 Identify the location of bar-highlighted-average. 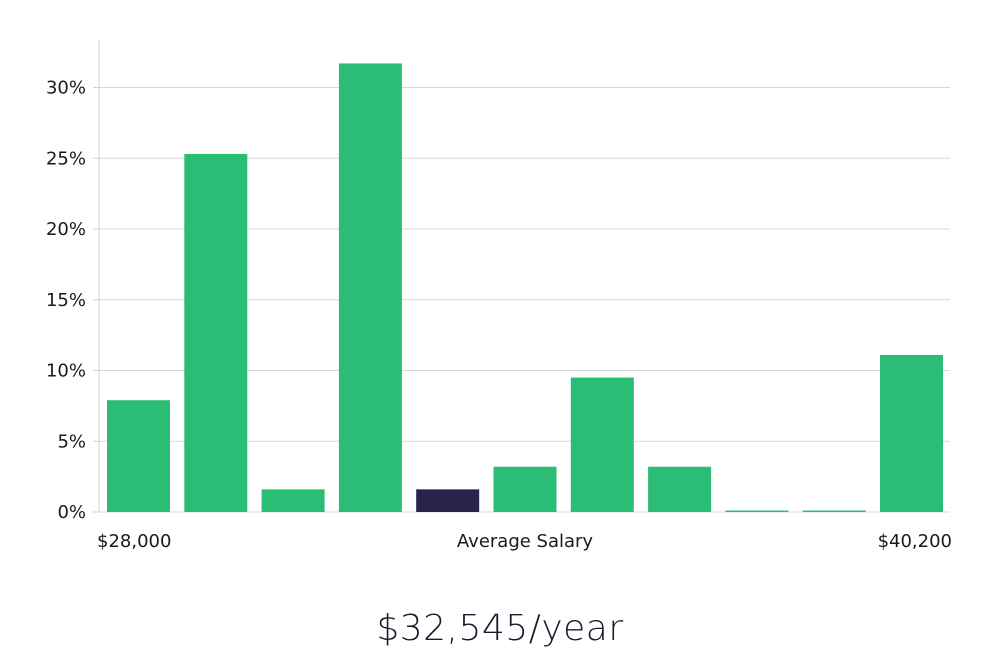
(448, 500).